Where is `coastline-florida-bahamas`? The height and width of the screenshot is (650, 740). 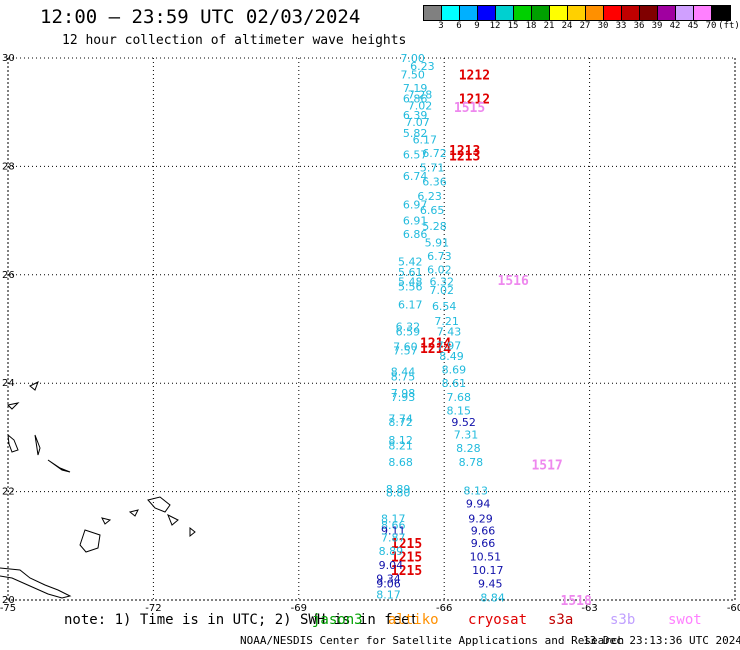 coastline-florida-bahamas is located at coordinates (34, 385).